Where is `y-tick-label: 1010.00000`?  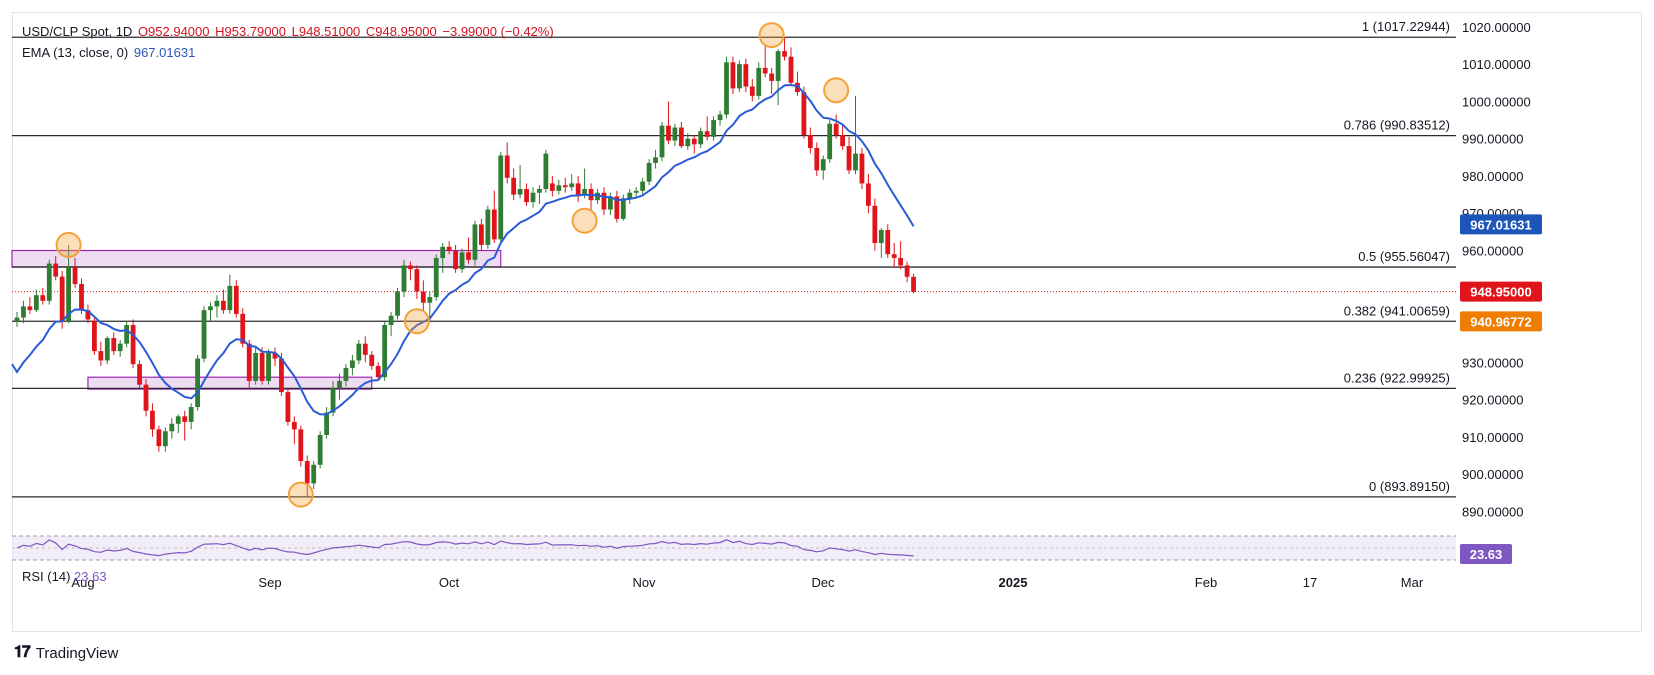 y-tick-label: 1010.00000 is located at coordinates (1496, 64).